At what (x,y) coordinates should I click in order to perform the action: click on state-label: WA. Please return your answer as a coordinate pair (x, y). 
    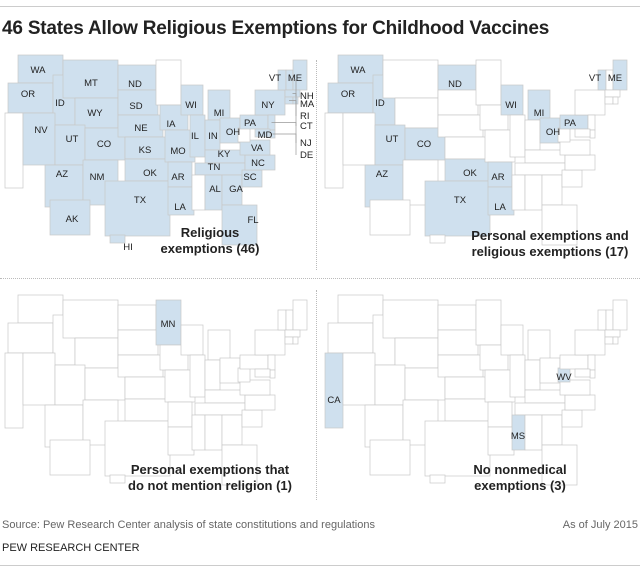
    Looking at the image, I should click on (39, 70).